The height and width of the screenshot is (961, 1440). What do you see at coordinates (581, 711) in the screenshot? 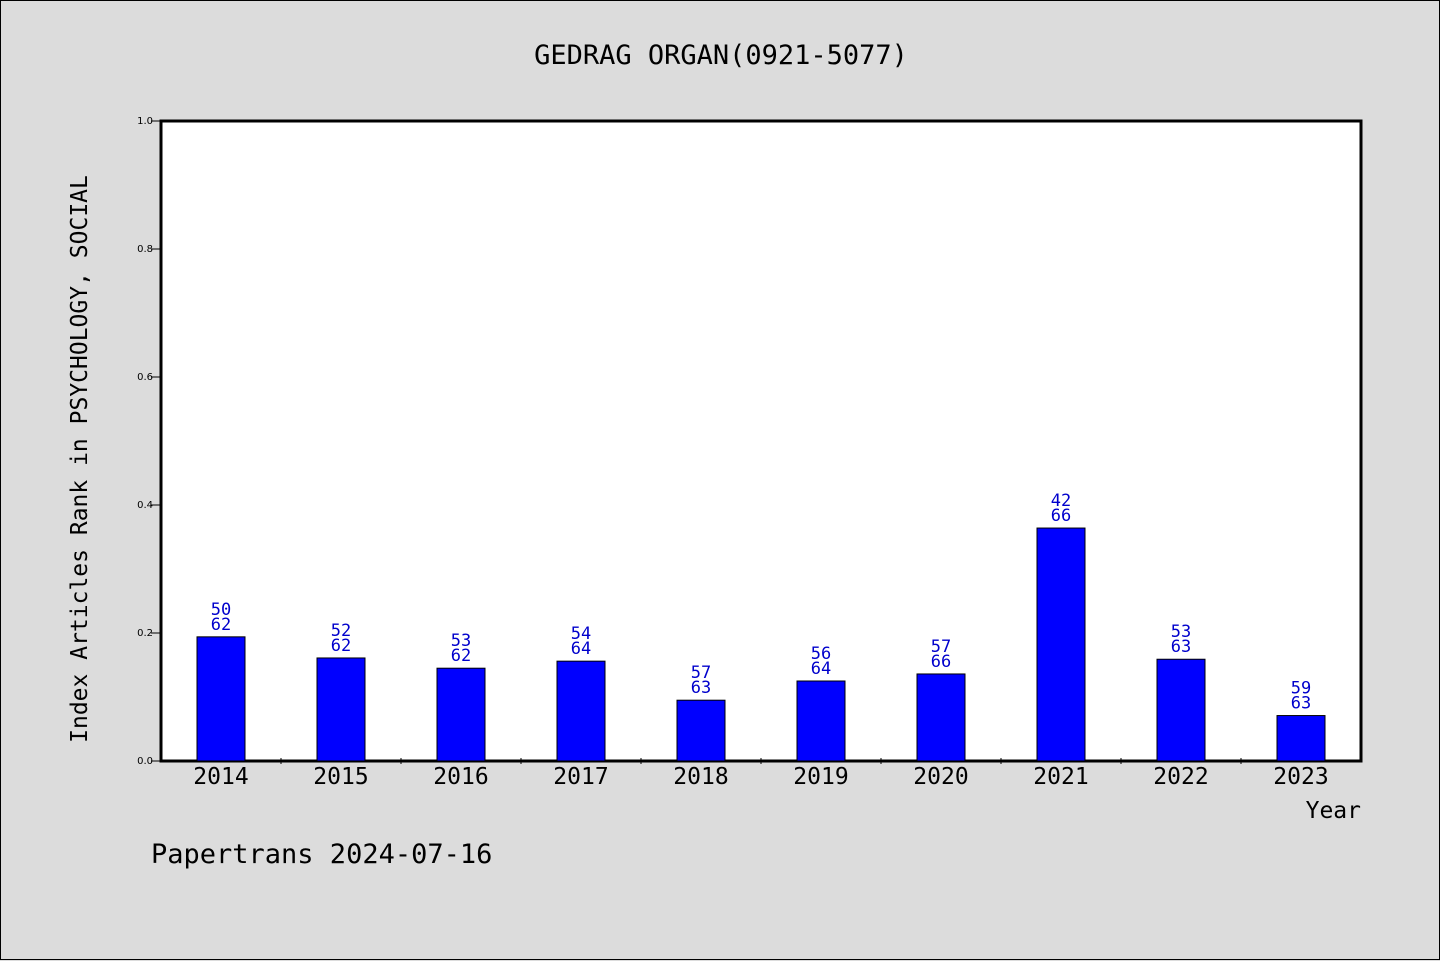
I see `bar-2017` at bounding box center [581, 711].